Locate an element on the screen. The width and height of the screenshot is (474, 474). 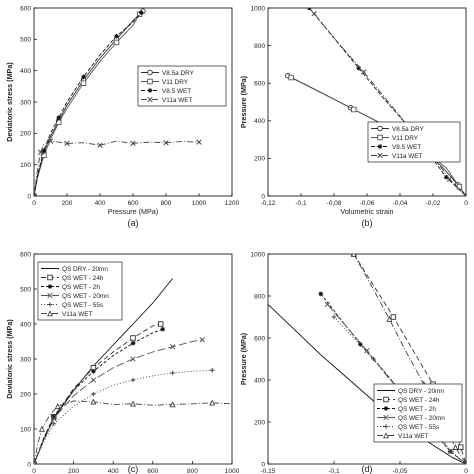
y-tick-label: 100 is located at coordinates (25, 165).